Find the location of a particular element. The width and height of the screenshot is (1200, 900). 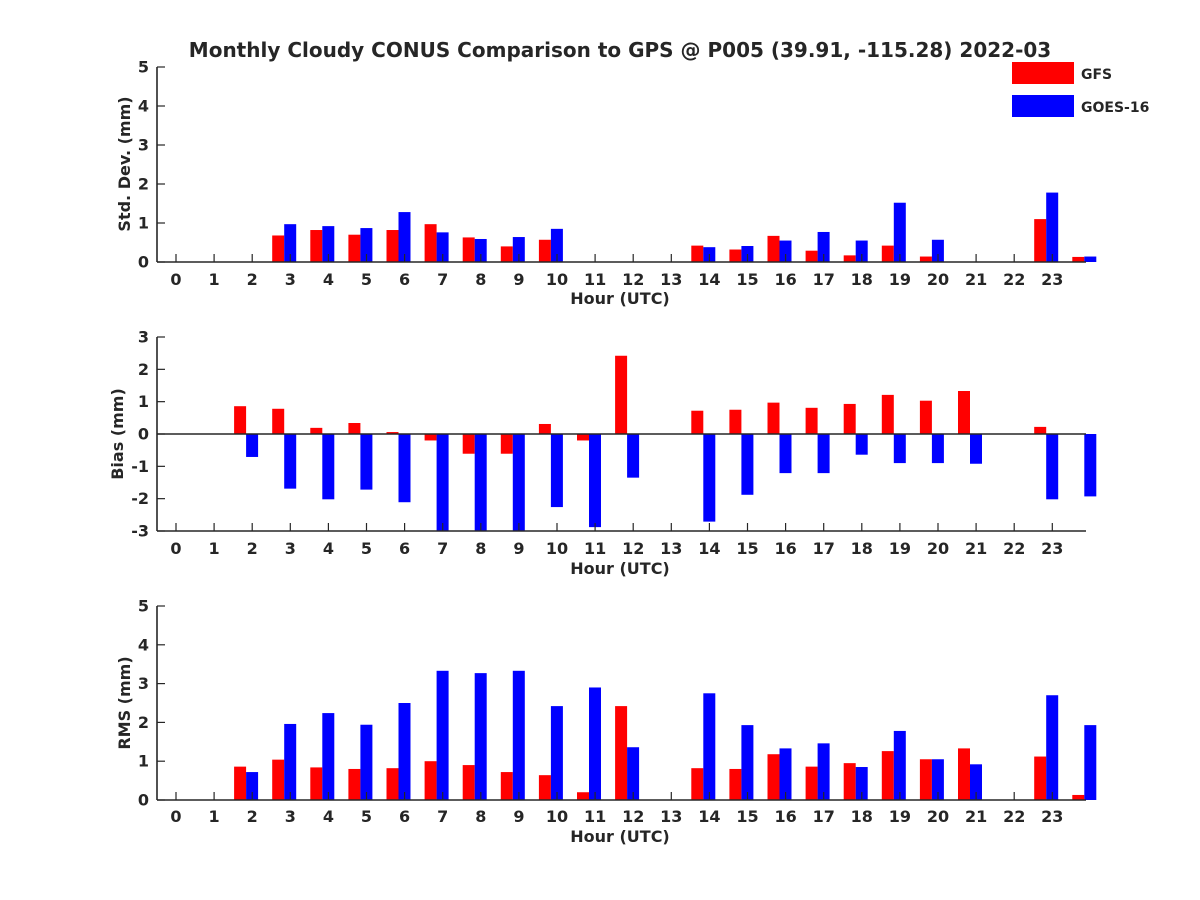

std-dev-x-tick-label: 10 is located at coordinates (557, 279).